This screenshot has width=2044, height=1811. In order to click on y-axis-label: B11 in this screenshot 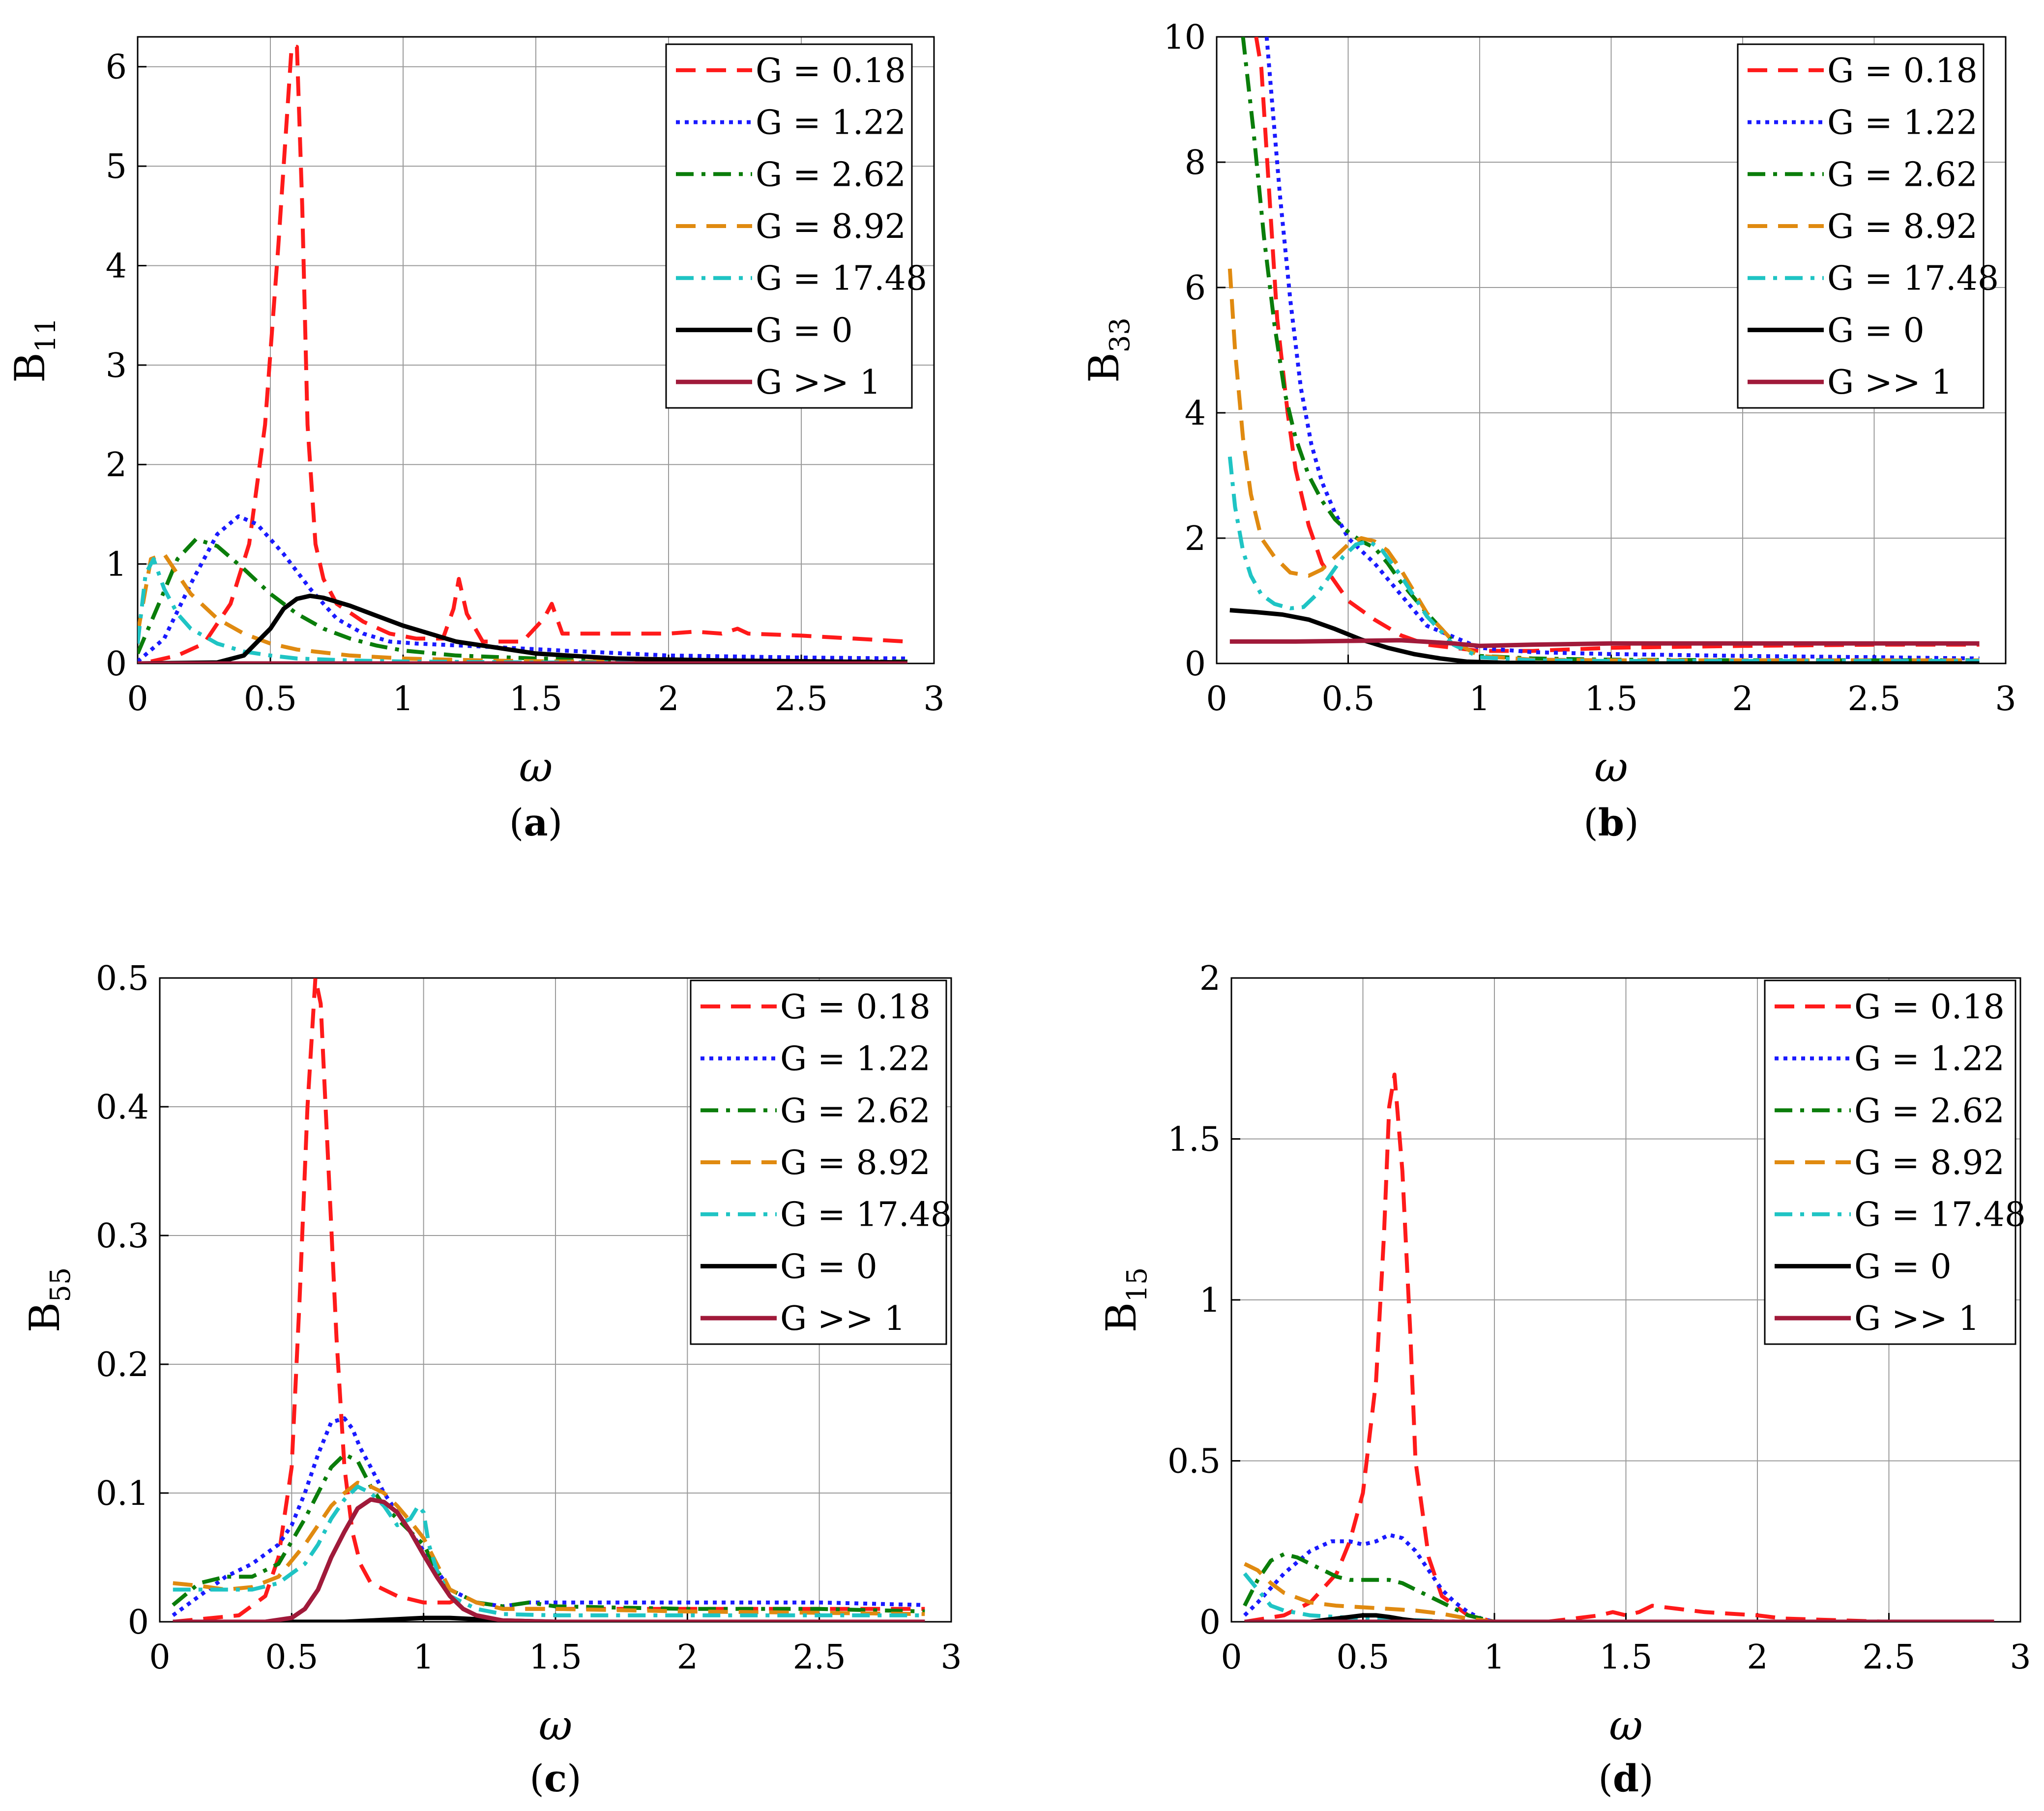, I will do `click(34, 350)`.